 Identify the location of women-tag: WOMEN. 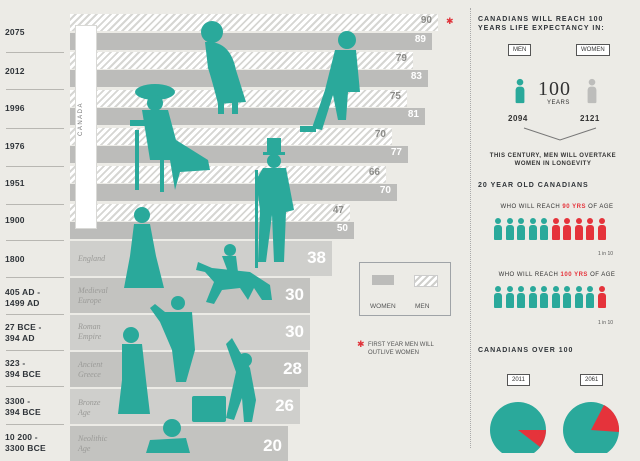
(593, 50).